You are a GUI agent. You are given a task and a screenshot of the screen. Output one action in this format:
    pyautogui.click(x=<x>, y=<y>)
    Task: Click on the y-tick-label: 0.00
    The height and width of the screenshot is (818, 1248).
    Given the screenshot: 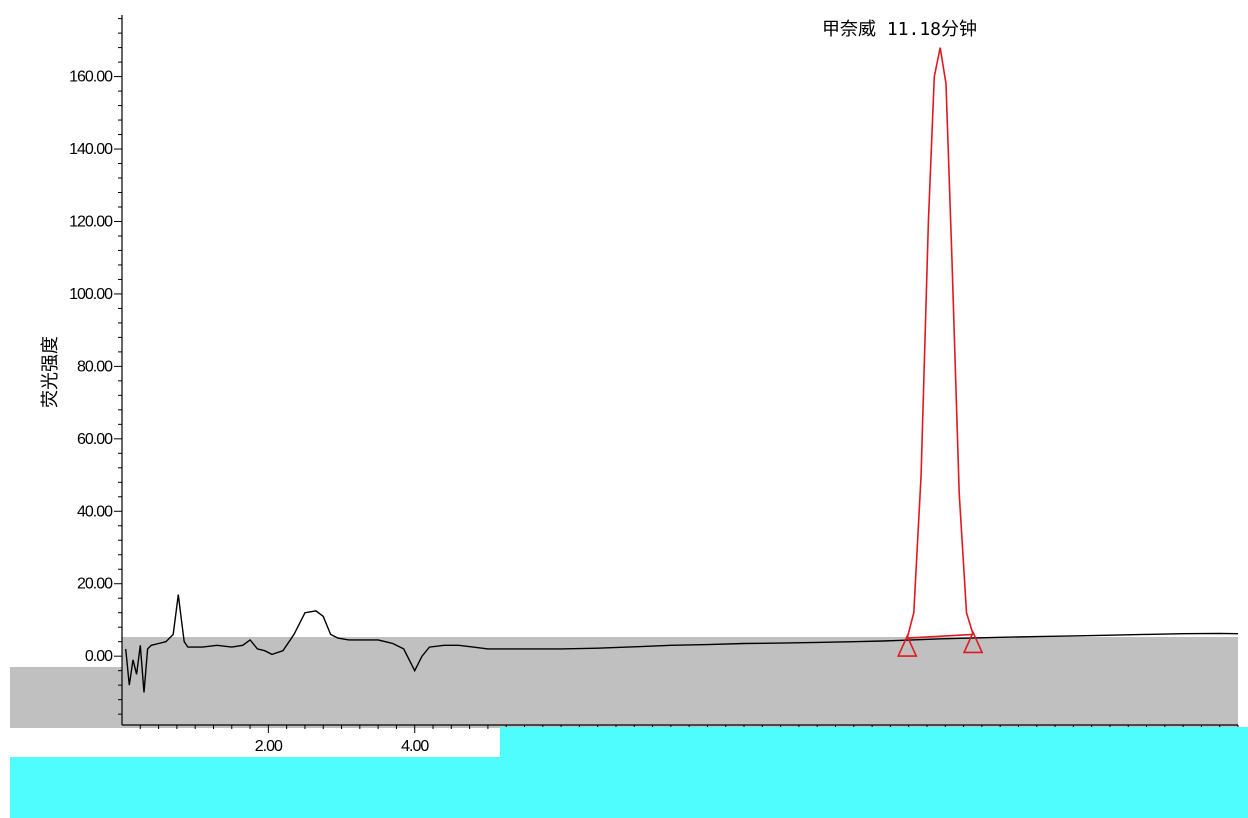 What is the action you would take?
    pyautogui.click(x=99, y=656)
    